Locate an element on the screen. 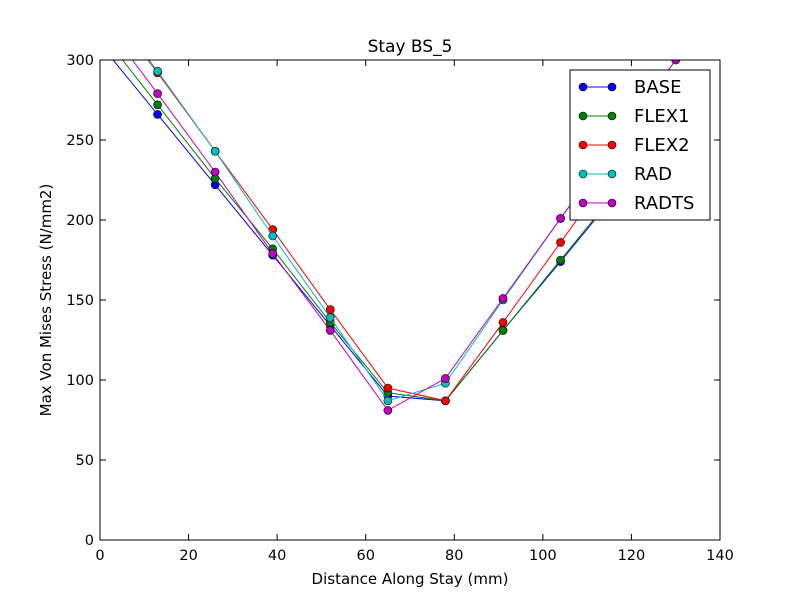 This screenshot has height=600, width=800. x-tick-label: 40 is located at coordinates (277, 556).